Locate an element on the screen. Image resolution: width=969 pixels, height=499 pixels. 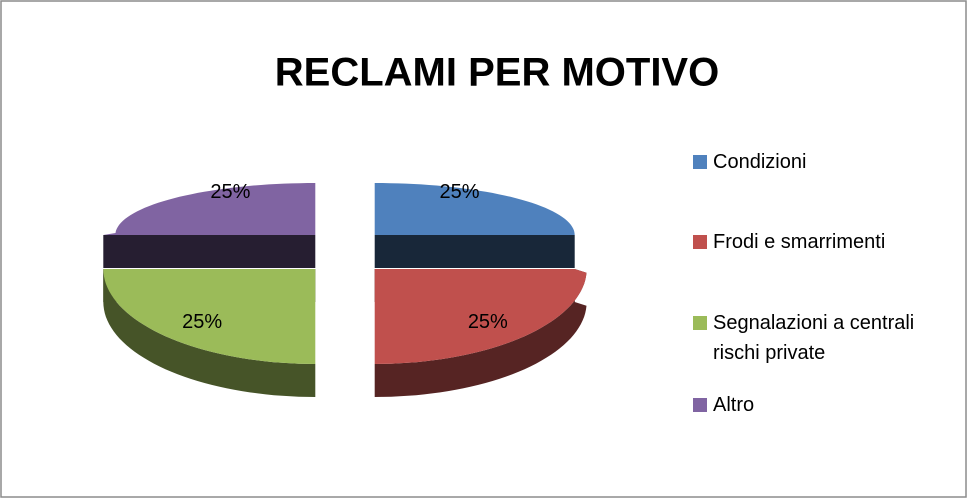
legend-label: Condizioni is located at coordinates (760, 162).